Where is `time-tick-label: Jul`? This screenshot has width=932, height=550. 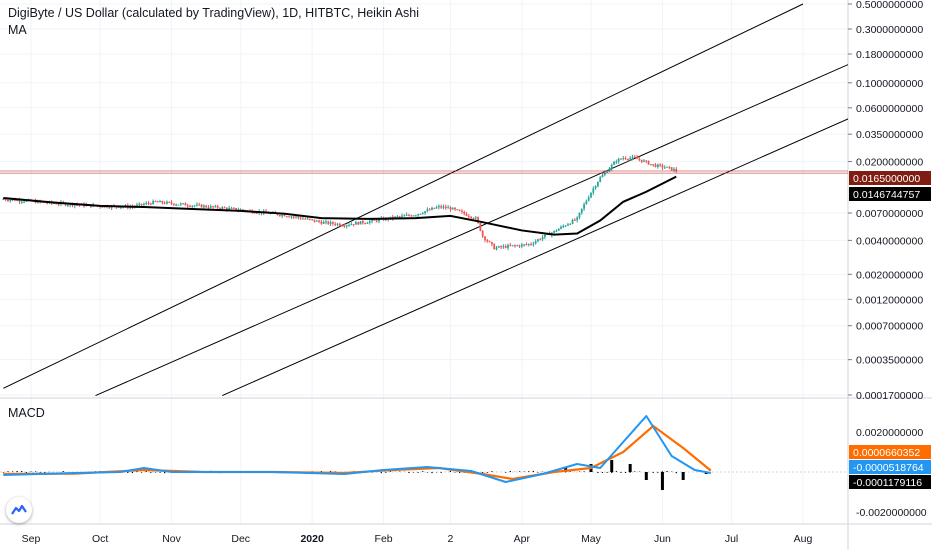
time-tick-label: Jul is located at coordinates (731, 539).